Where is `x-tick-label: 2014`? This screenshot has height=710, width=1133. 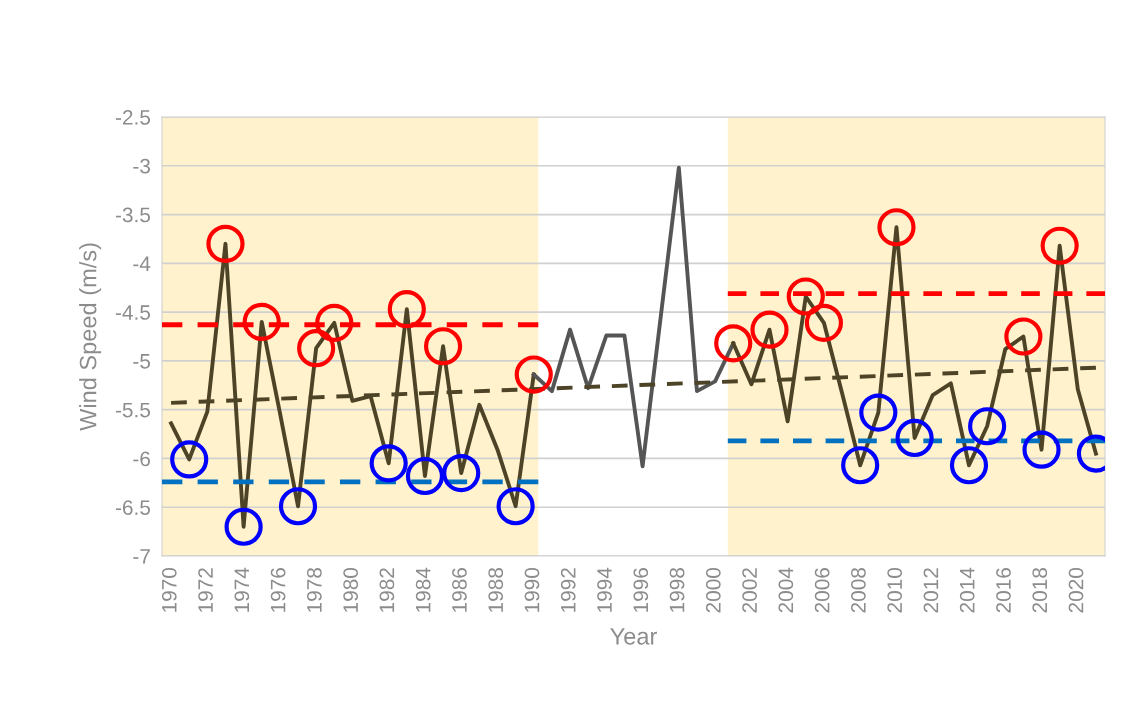 x-tick-label: 2014 is located at coordinates (967, 590).